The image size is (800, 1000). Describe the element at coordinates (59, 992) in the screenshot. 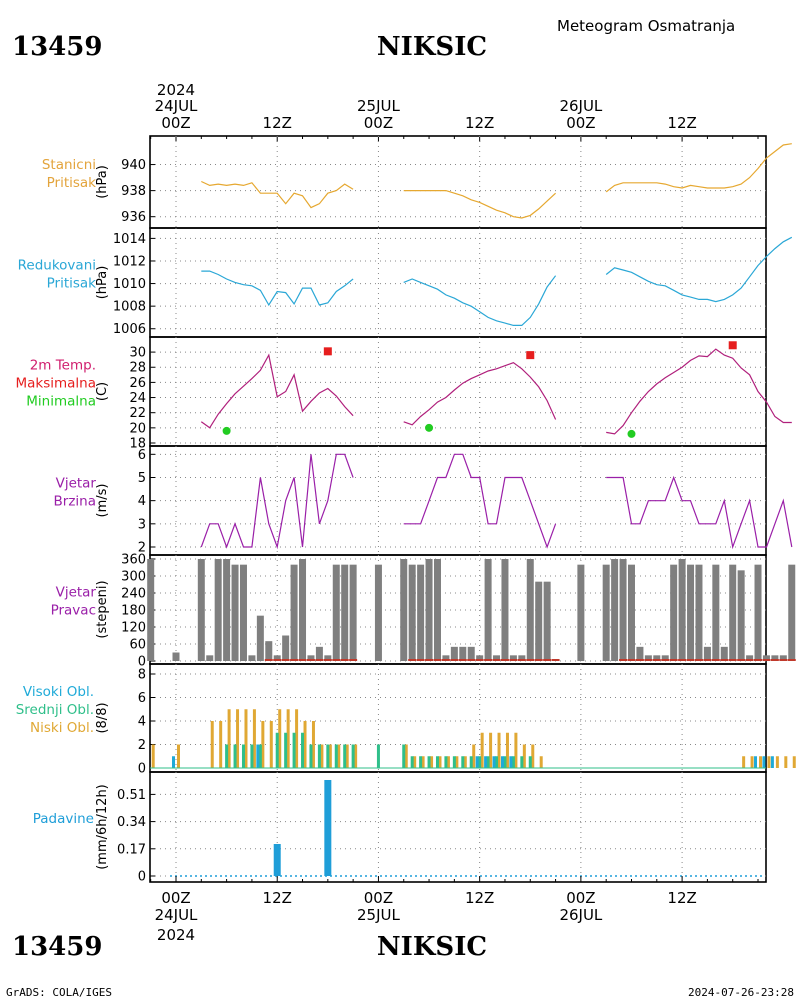

I see `grads-credit: GrADS: COLA/IGES` at that location.